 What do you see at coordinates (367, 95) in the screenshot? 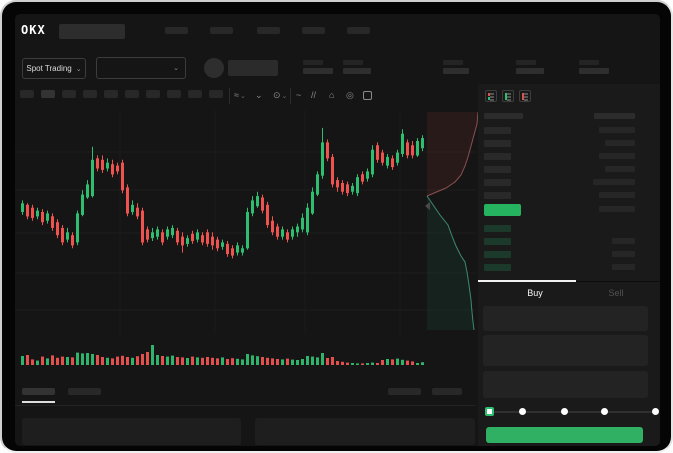
I see `expand-icon` at bounding box center [367, 95].